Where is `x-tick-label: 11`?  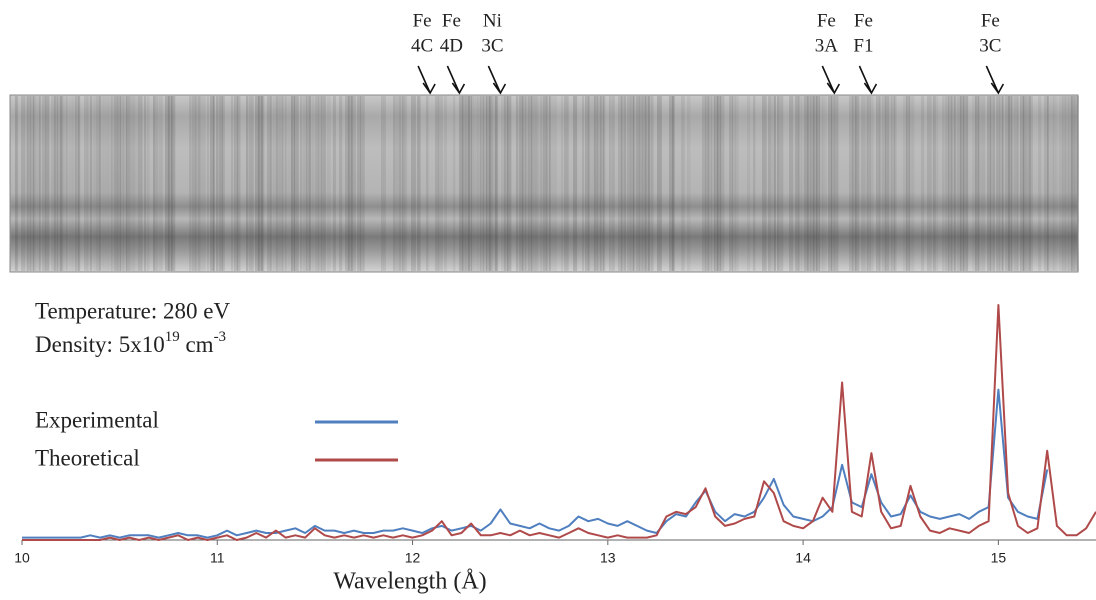
x-tick-label: 11 is located at coordinates (217, 558).